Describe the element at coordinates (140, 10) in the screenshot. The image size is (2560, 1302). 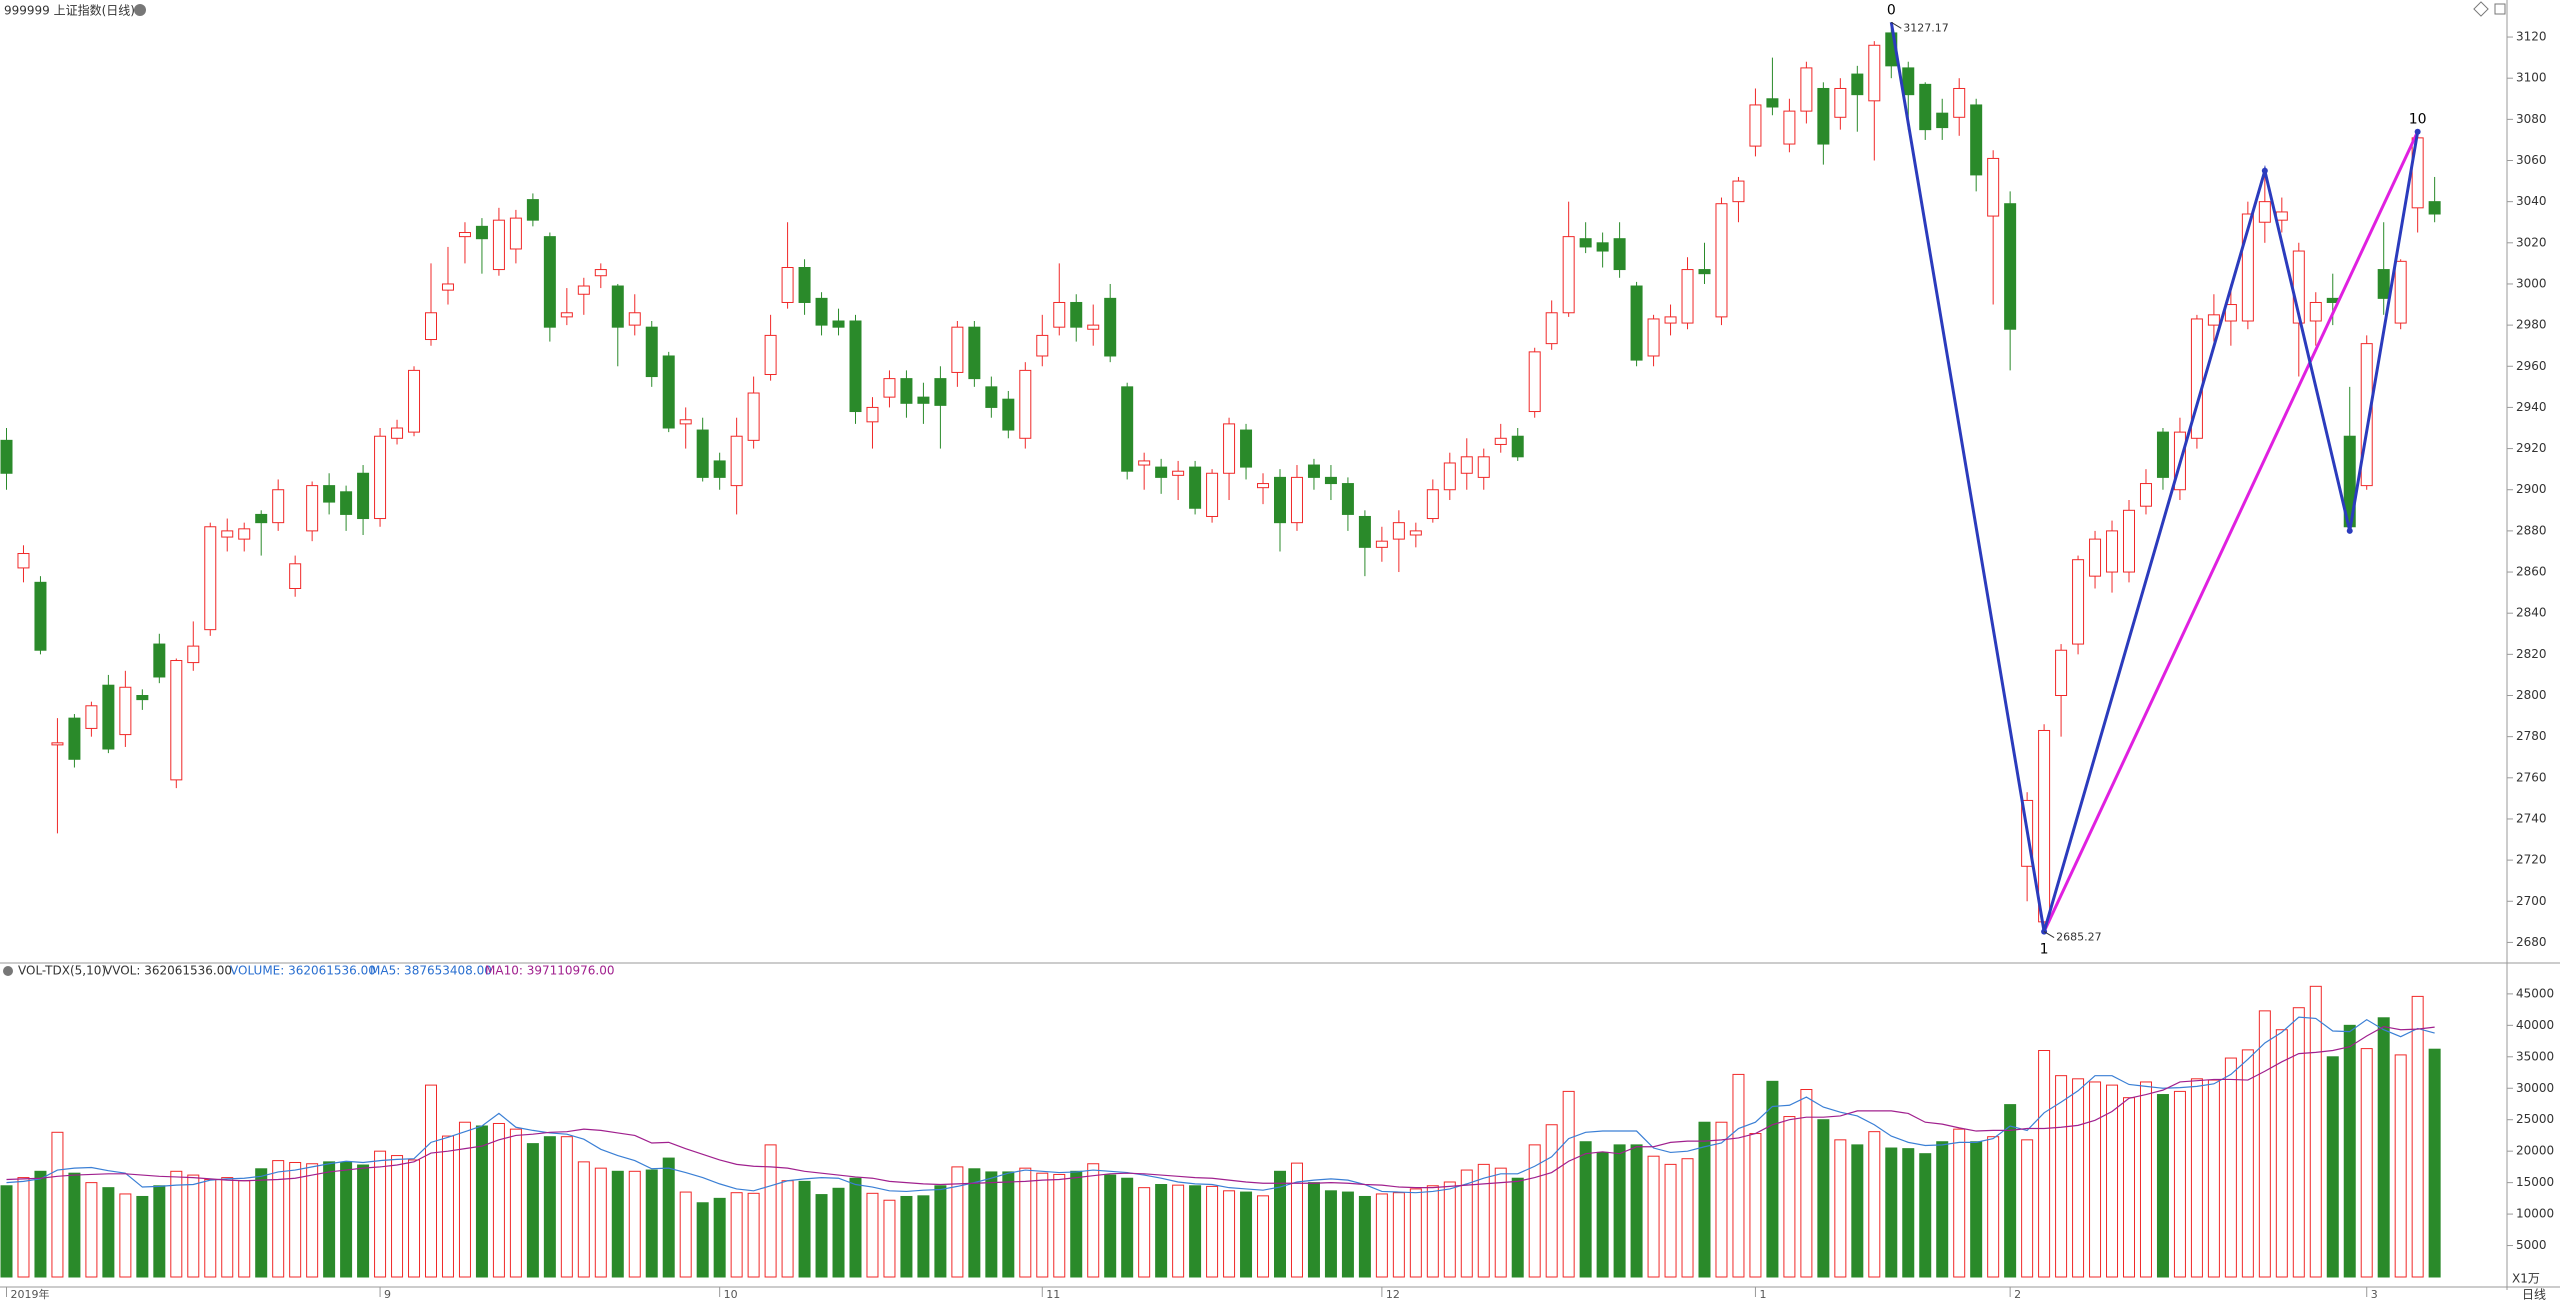
I see `title-icon` at that location.